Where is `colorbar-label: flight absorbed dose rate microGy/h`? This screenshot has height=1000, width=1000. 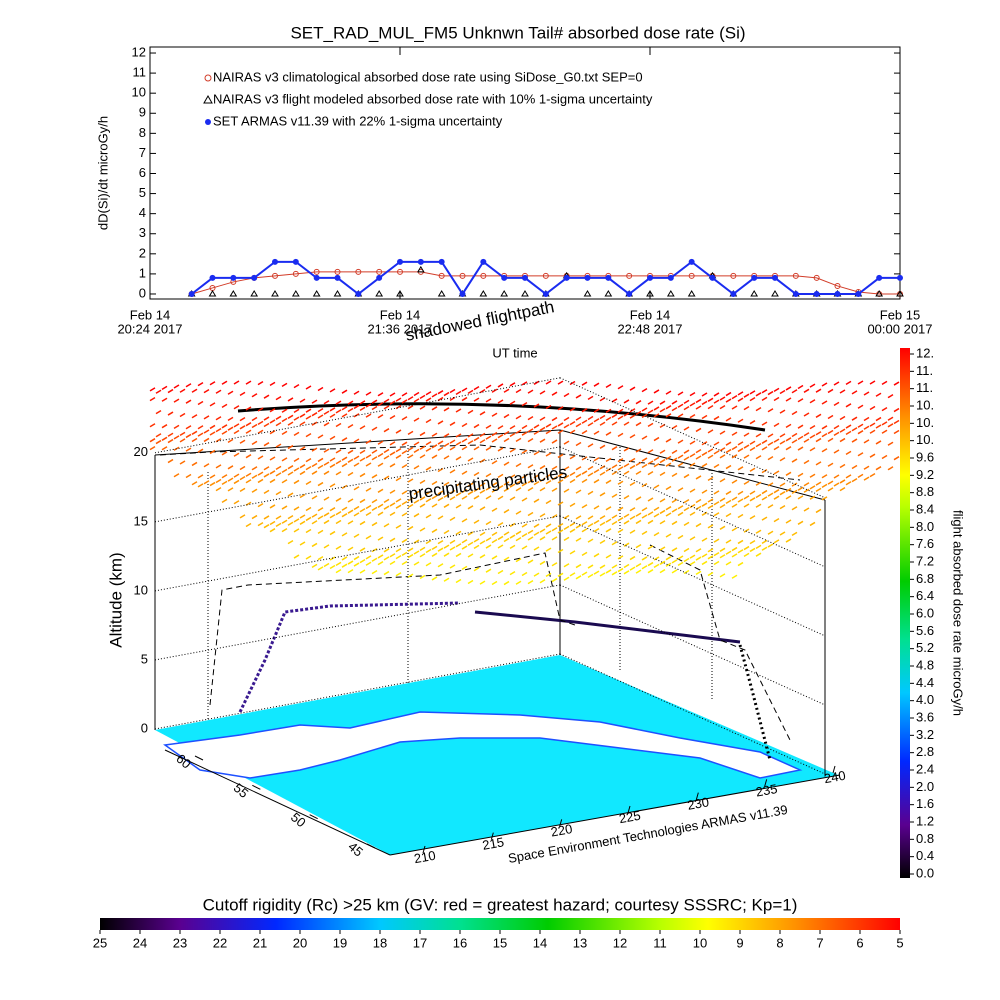
colorbar-label: flight absorbed dose rate microGy/h is located at coordinates (958, 613).